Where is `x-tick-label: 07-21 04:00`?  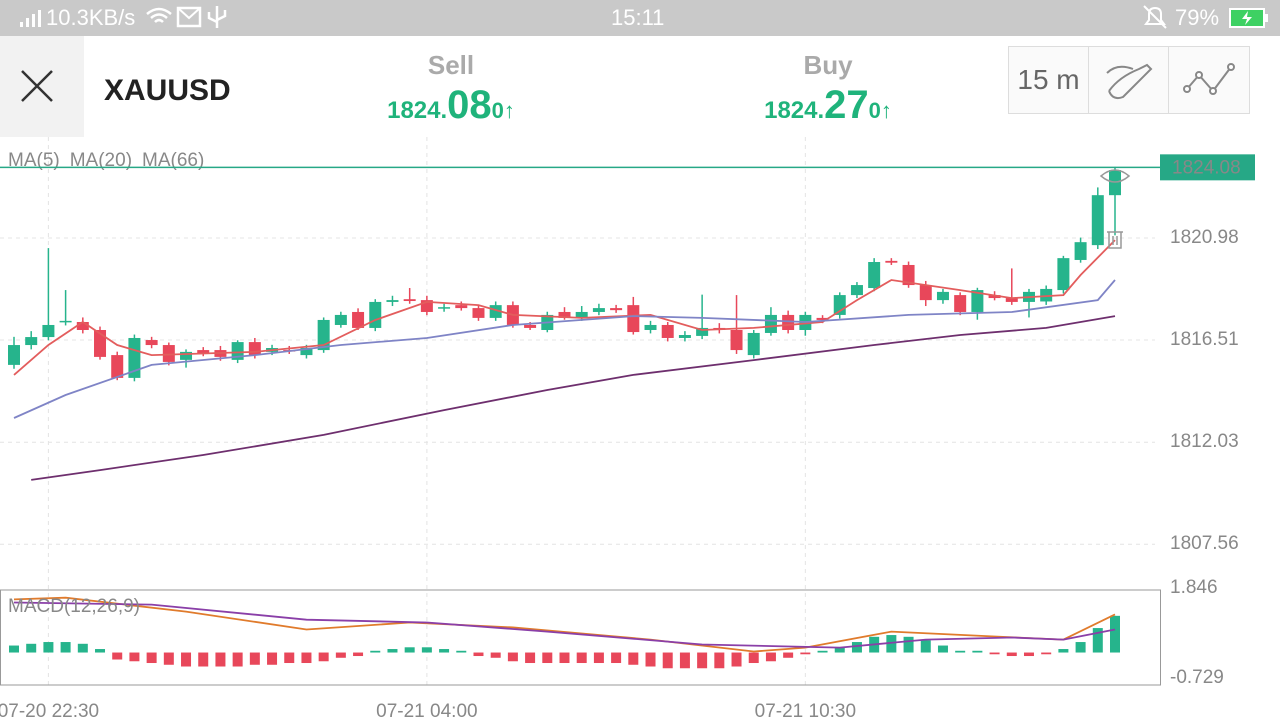 x-tick-label: 07-21 04:00 is located at coordinates (426, 710).